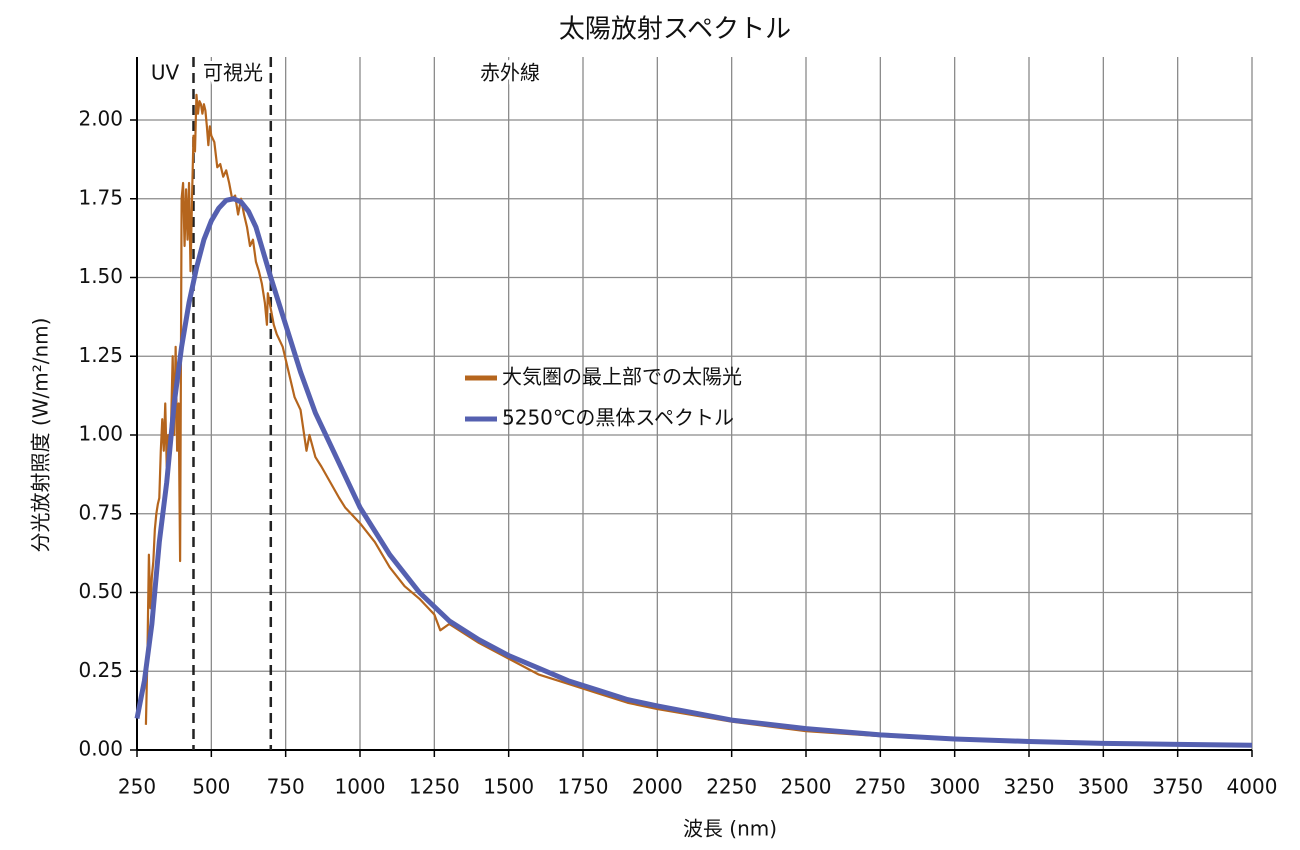 The image size is (1300, 850). What do you see at coordinates (1177, 787) in the screenshot?
I see `x-tick-label: 3750` at bounding box center [1177, 787].